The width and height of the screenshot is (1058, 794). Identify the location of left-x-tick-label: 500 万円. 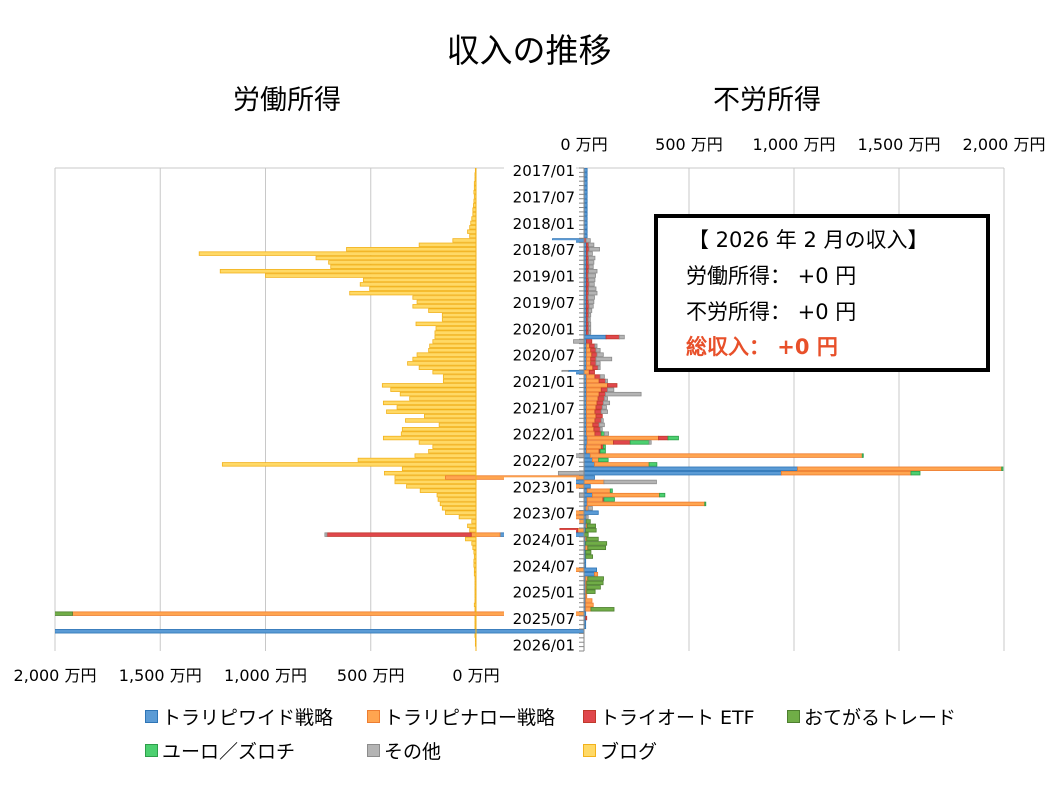
(371, 675).